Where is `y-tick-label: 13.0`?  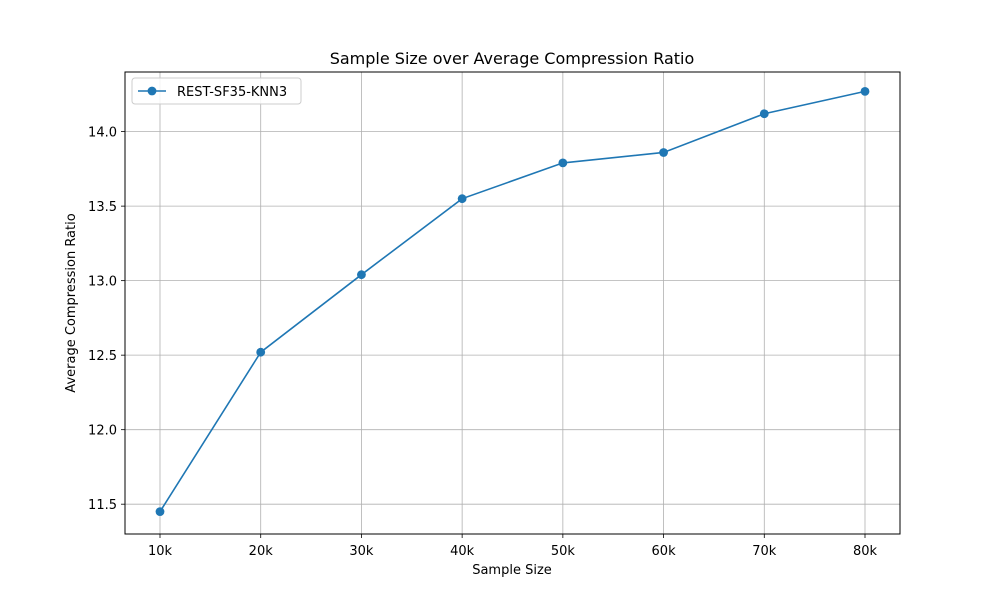
y-tick-label: 13.0 is located at coordinates (102, 282).